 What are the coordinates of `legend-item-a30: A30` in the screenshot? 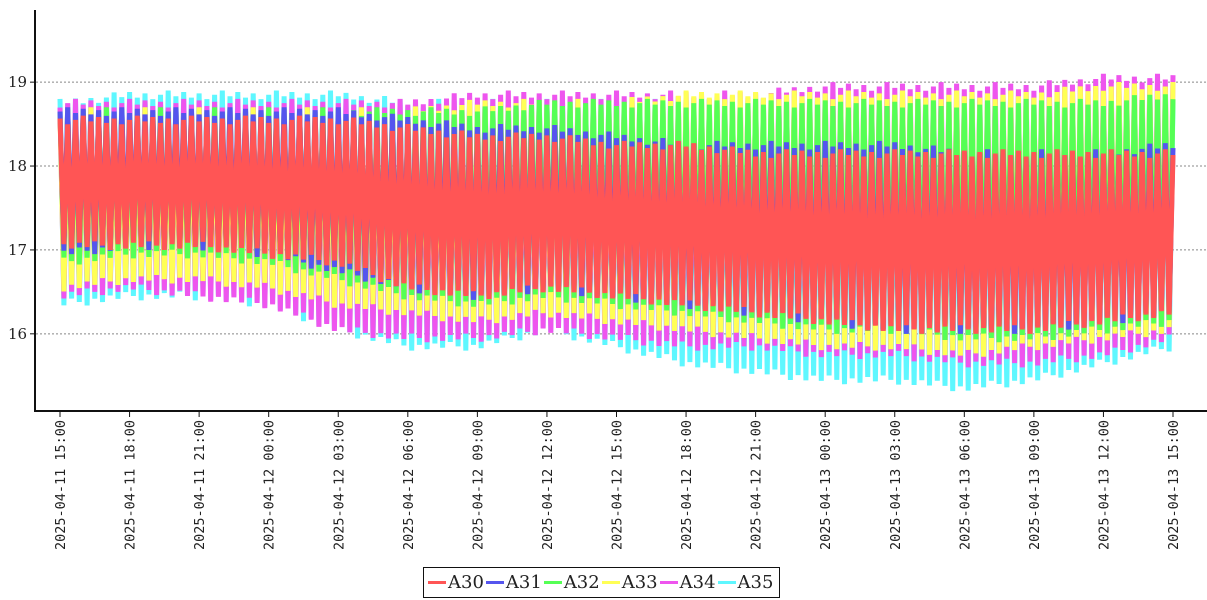 It's located at (456, 582).